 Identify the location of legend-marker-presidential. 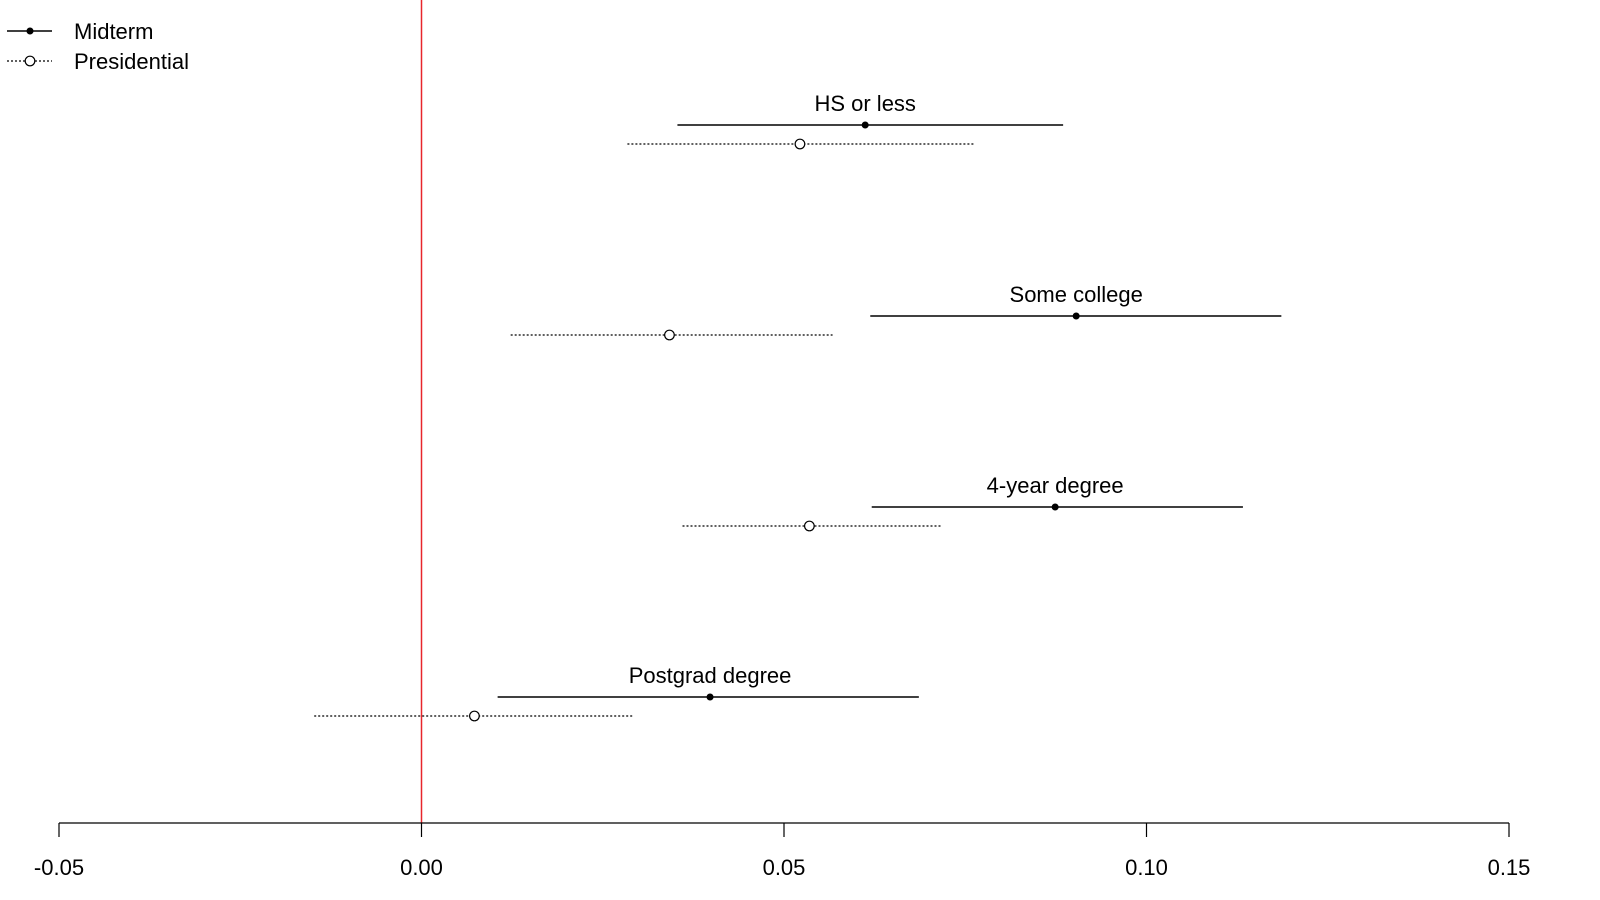
(30, 61).